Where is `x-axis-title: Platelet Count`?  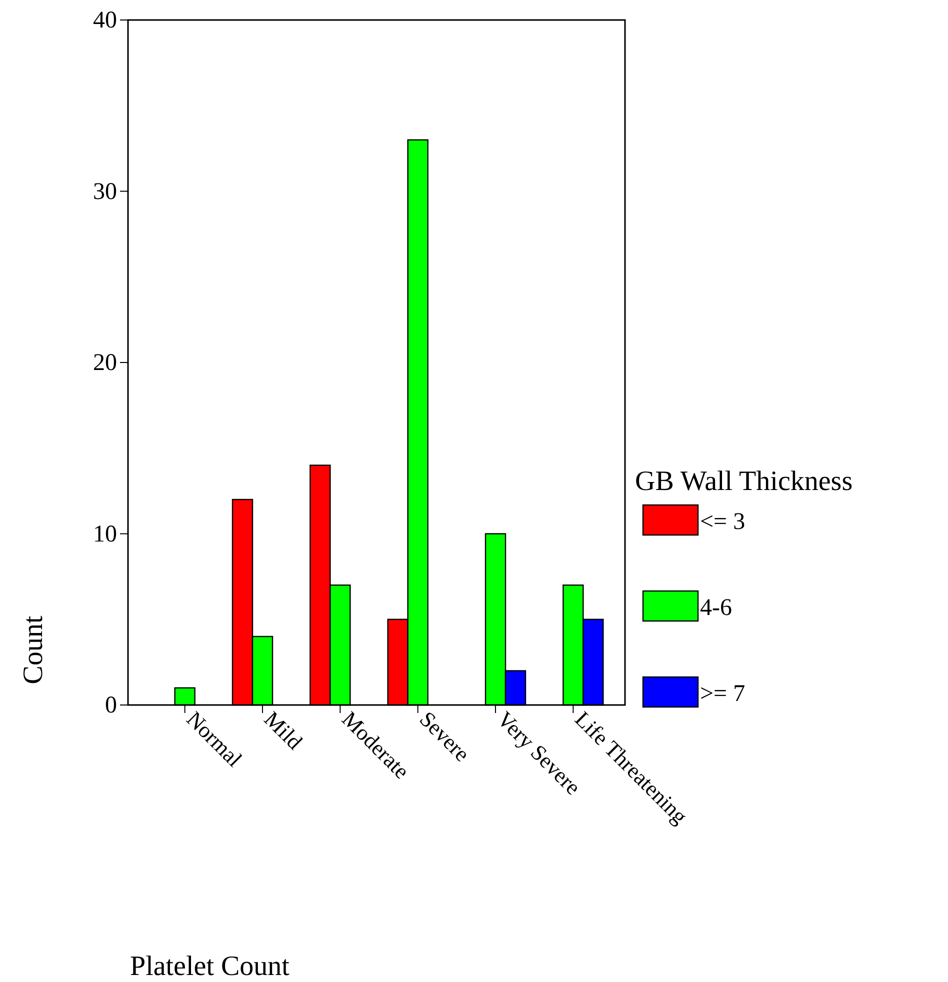
x-axis-title: Platelet Count is located at coordinates (210, 966).